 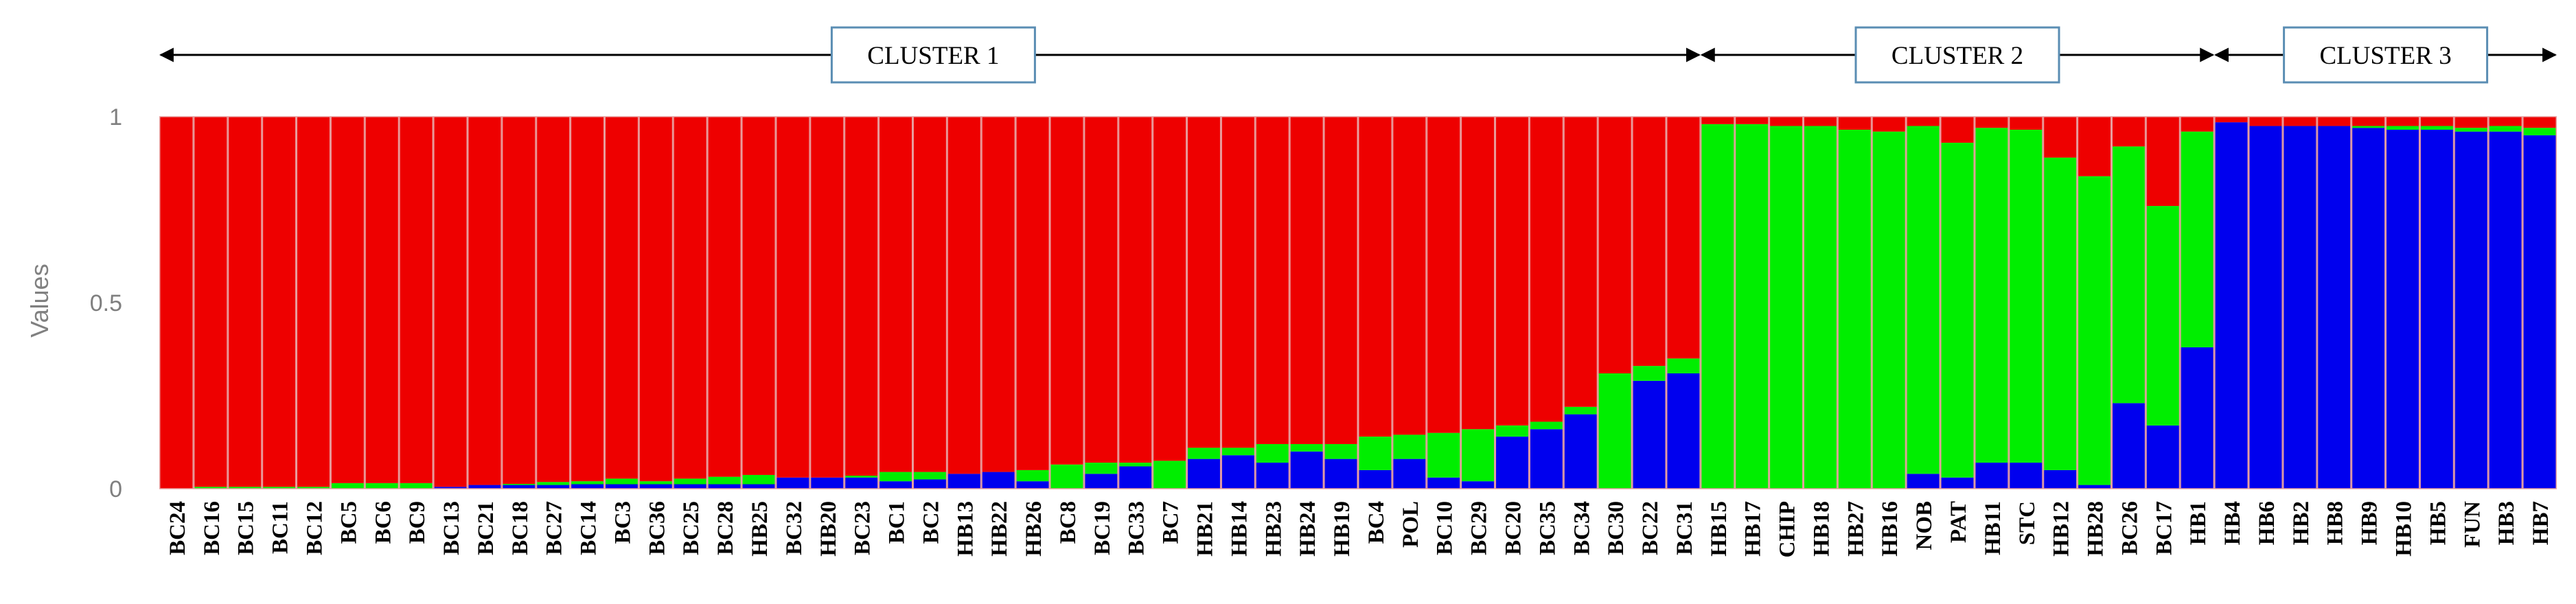 I want to click on x-tick-label-bc8: BC8, so click(x=1068, y=522).